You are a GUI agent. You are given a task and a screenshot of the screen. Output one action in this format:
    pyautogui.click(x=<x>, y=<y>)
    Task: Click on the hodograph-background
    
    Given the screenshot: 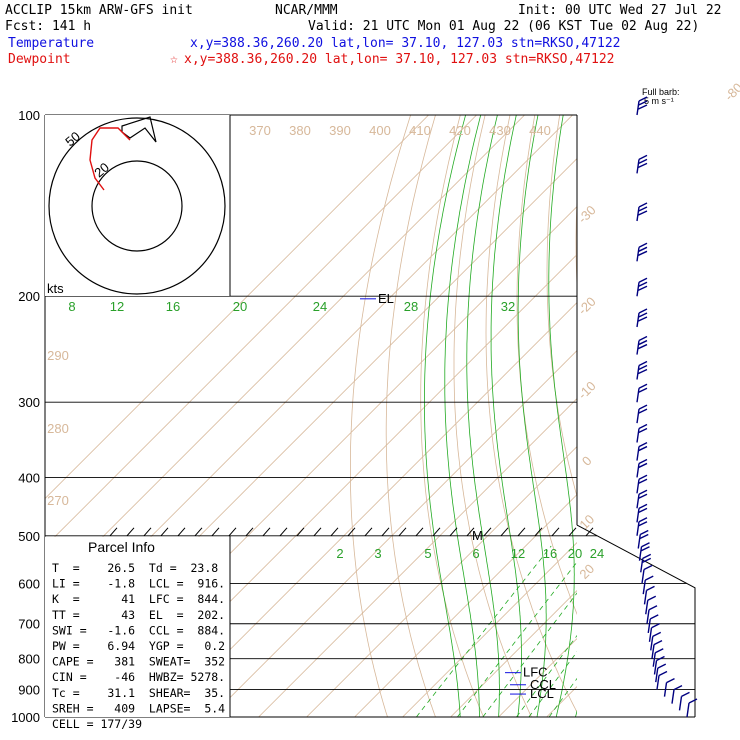 What is the action you would take?
    pyautogui.click(x=137, y=205)
    